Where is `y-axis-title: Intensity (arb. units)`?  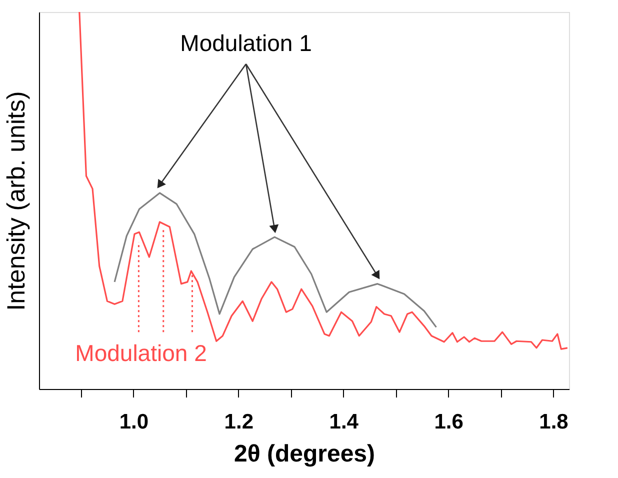
y-axis-title: Intensity (arb. units) is located at coordinates (16, 201).